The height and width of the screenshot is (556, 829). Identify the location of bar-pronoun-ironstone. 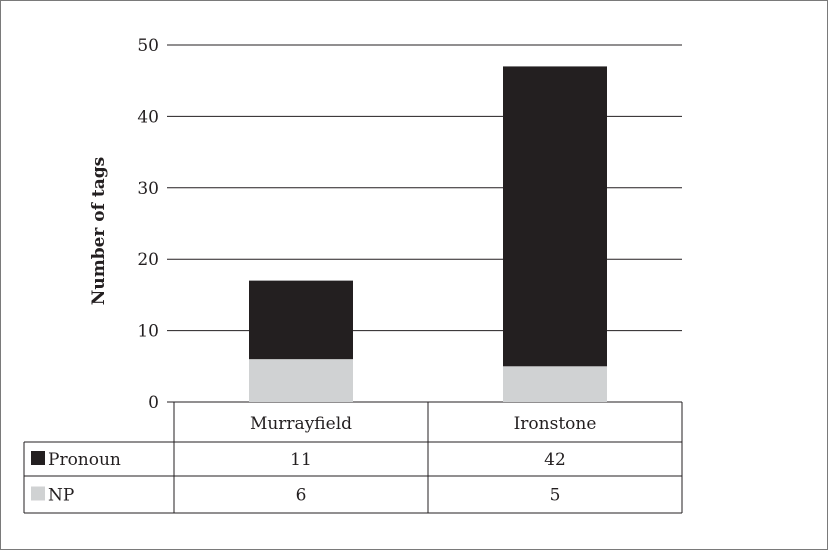
(555, 216).